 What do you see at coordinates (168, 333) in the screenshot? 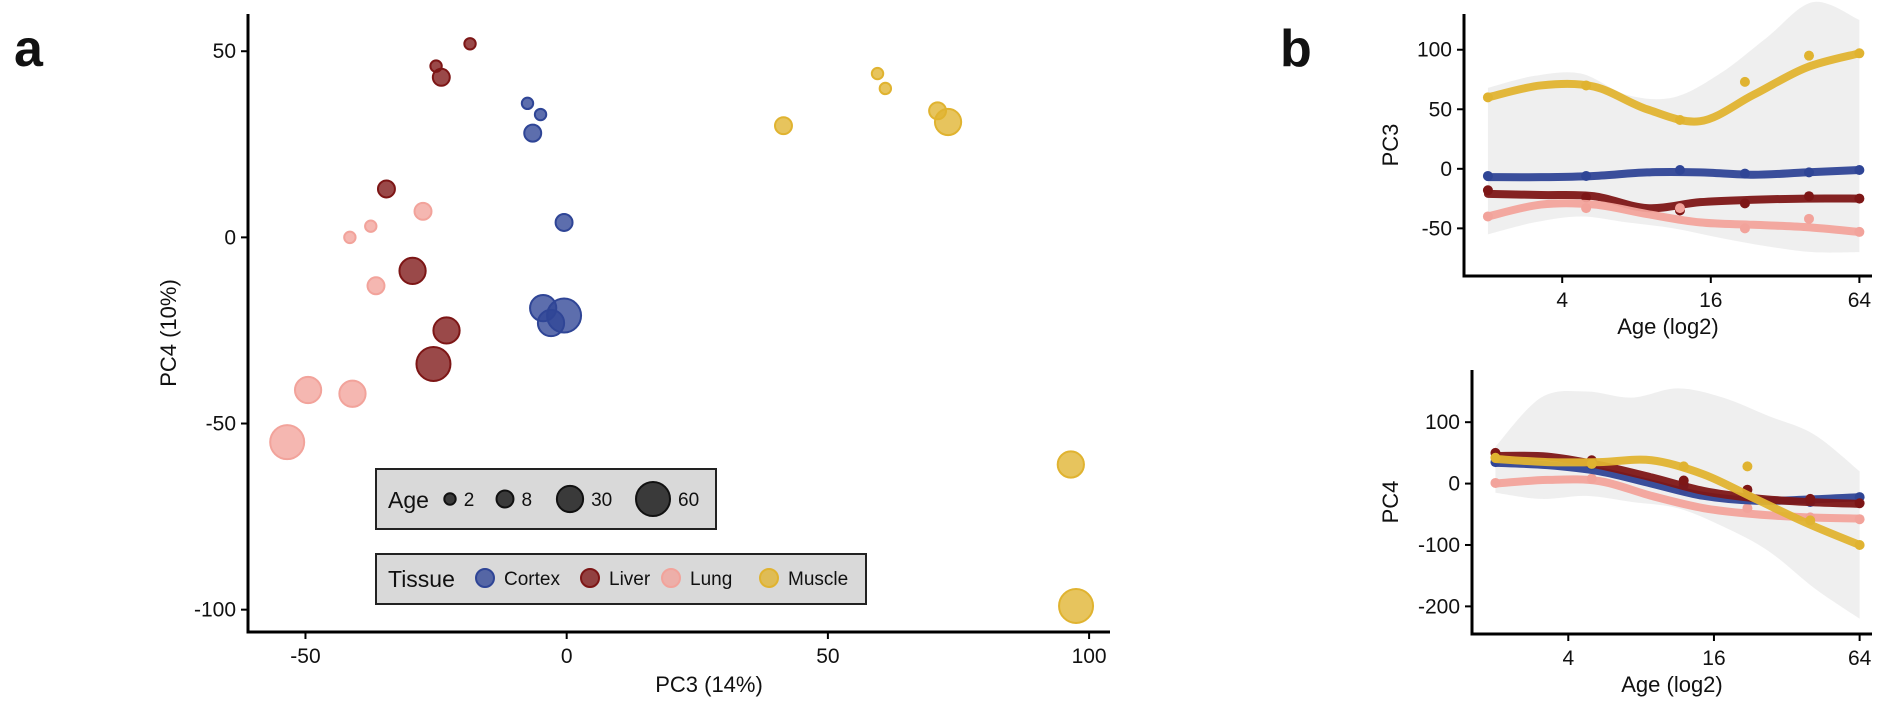
I see `y-axis-title: PC4 (10%)` at bounding box center [168, 333].